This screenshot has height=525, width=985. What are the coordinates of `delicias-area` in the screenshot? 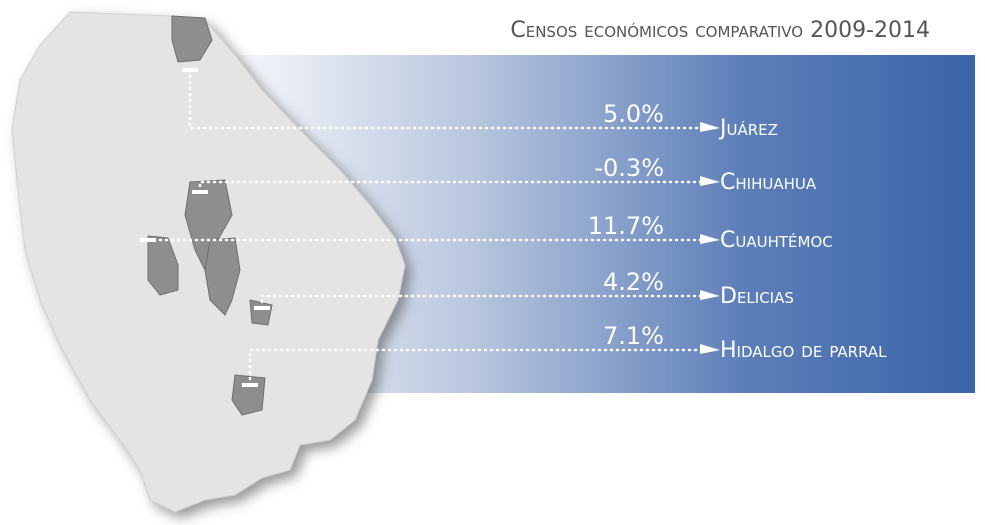 It's located at (261, 312).